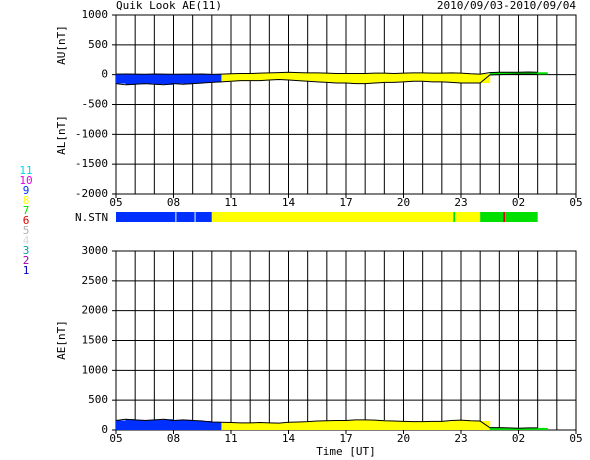 The width and height of the screenshot is (590, 460). Describe the element at coordinates (95, 340) in the screenshot. I see `y-tick-label: 1500` at that location.